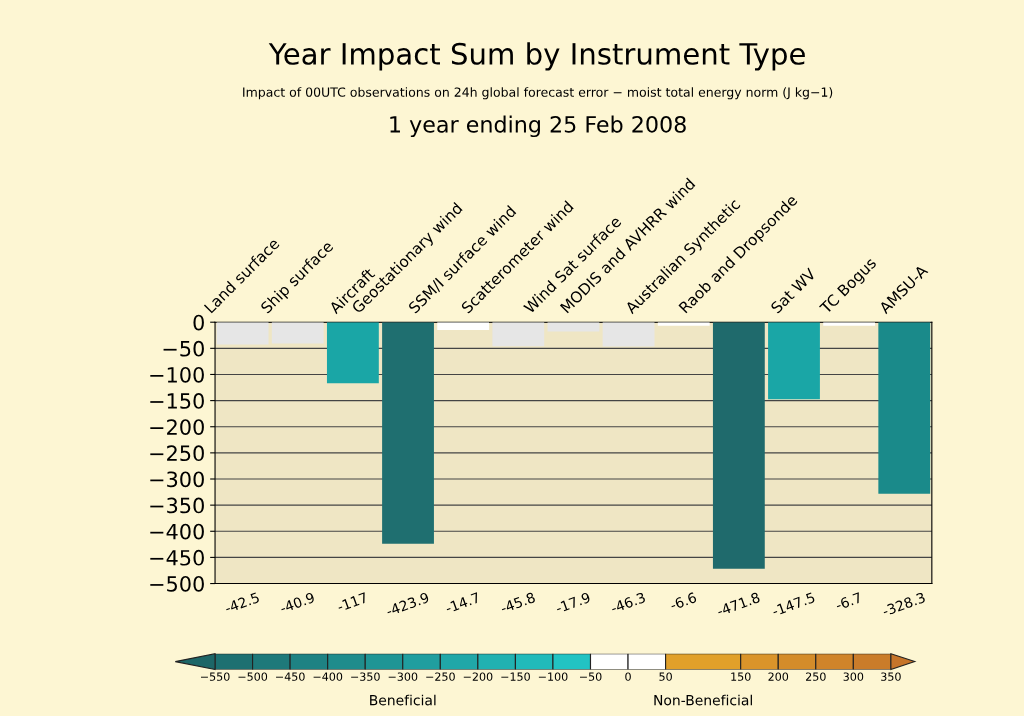 The height and width of the screenshot is (716, 1024). I want to click on color-bar-label: −550, so click(215, 676).